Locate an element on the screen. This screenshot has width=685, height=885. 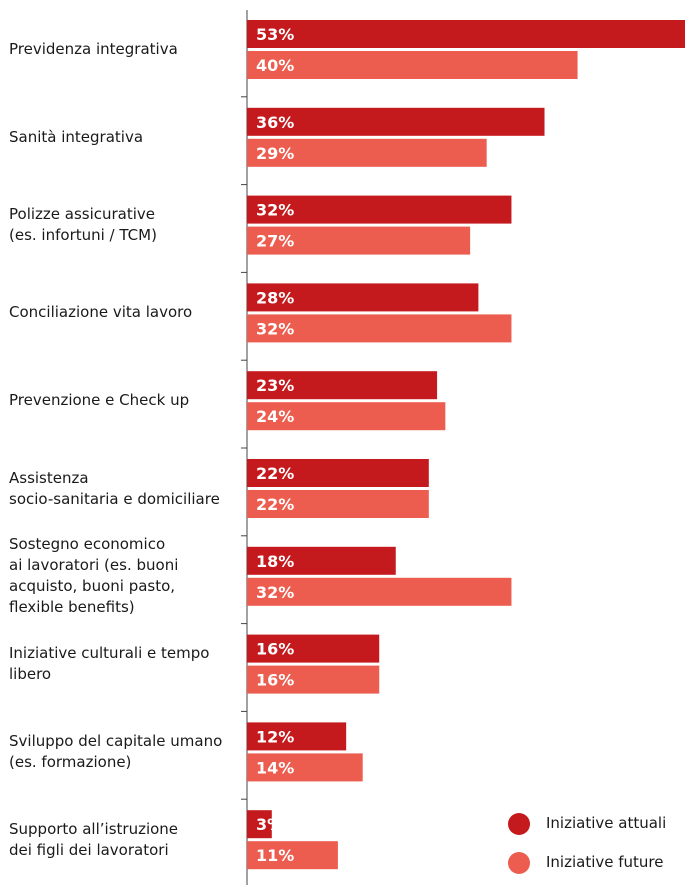
category-label: Assistenza socio-sanitaria e domiciliare is located at coordinates (114, 488).